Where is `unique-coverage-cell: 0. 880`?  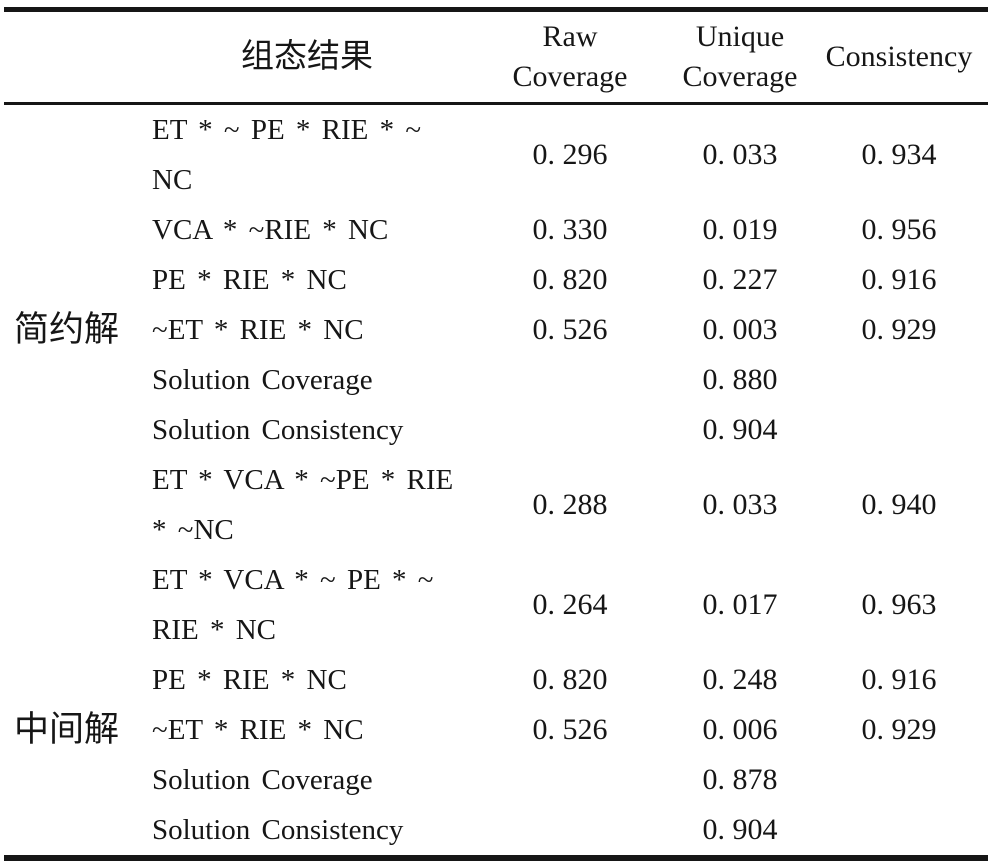 unique-coverage-cell: 0. 880 is located at coordinates (740, 379).